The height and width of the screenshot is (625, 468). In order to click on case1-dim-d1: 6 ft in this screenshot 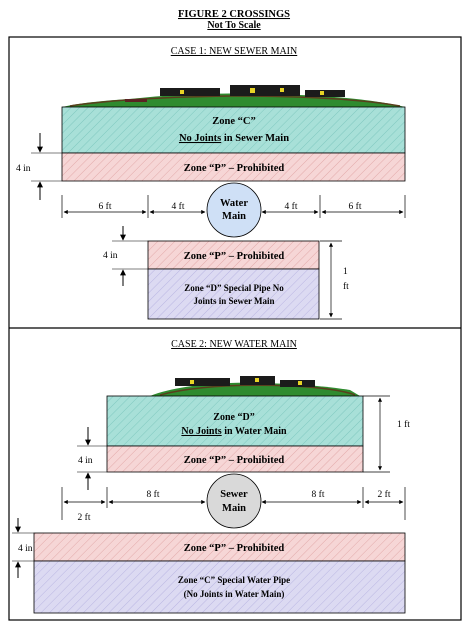, I will do `click(105, 206)`.